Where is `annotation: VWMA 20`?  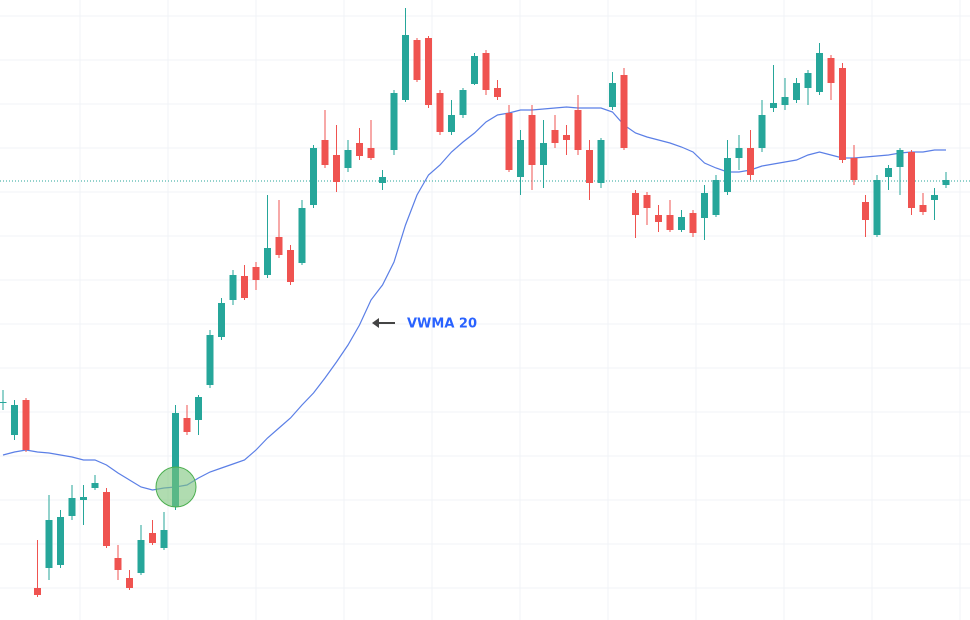 annotation: VWMA 20 is located at coordinates (442, 324).